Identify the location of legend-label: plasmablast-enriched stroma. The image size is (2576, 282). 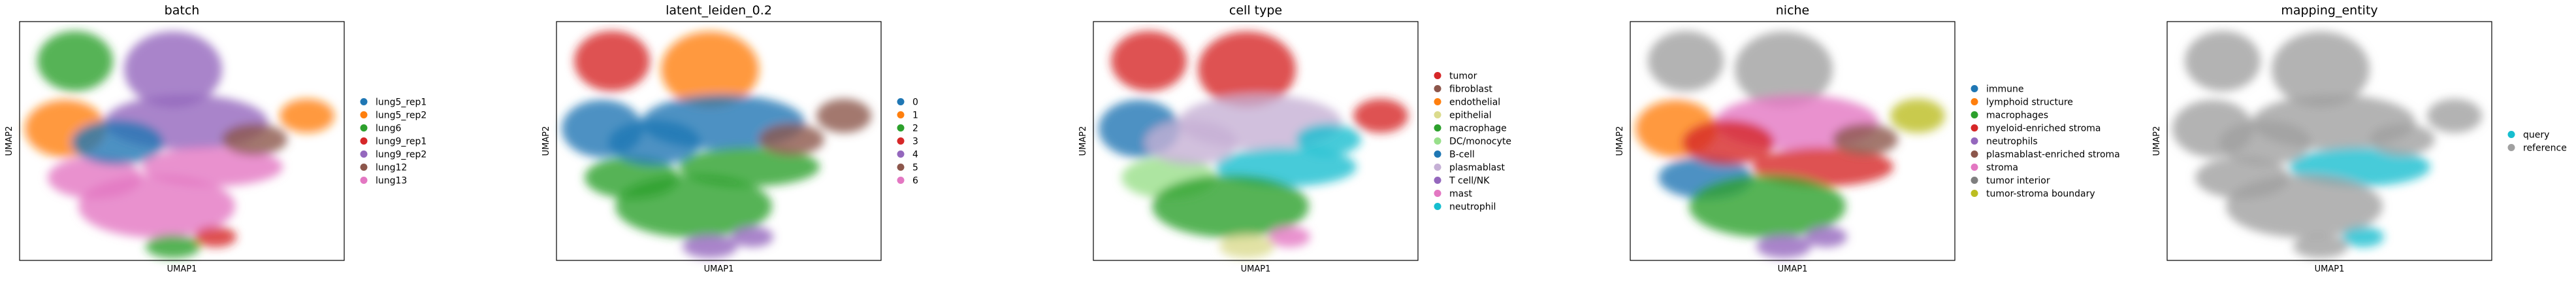
(2053, 155).